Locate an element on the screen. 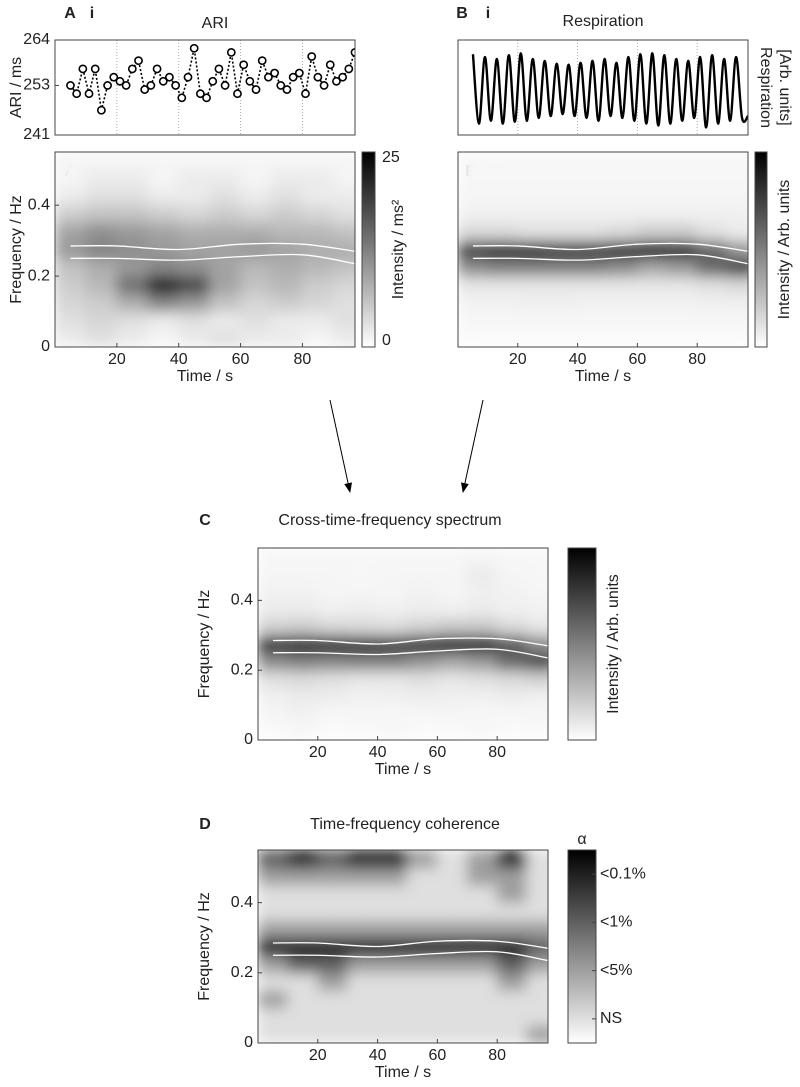 Image resolution: width=800 pixels, height=1087 pixels. arrow is located at coordinates (472, 446).